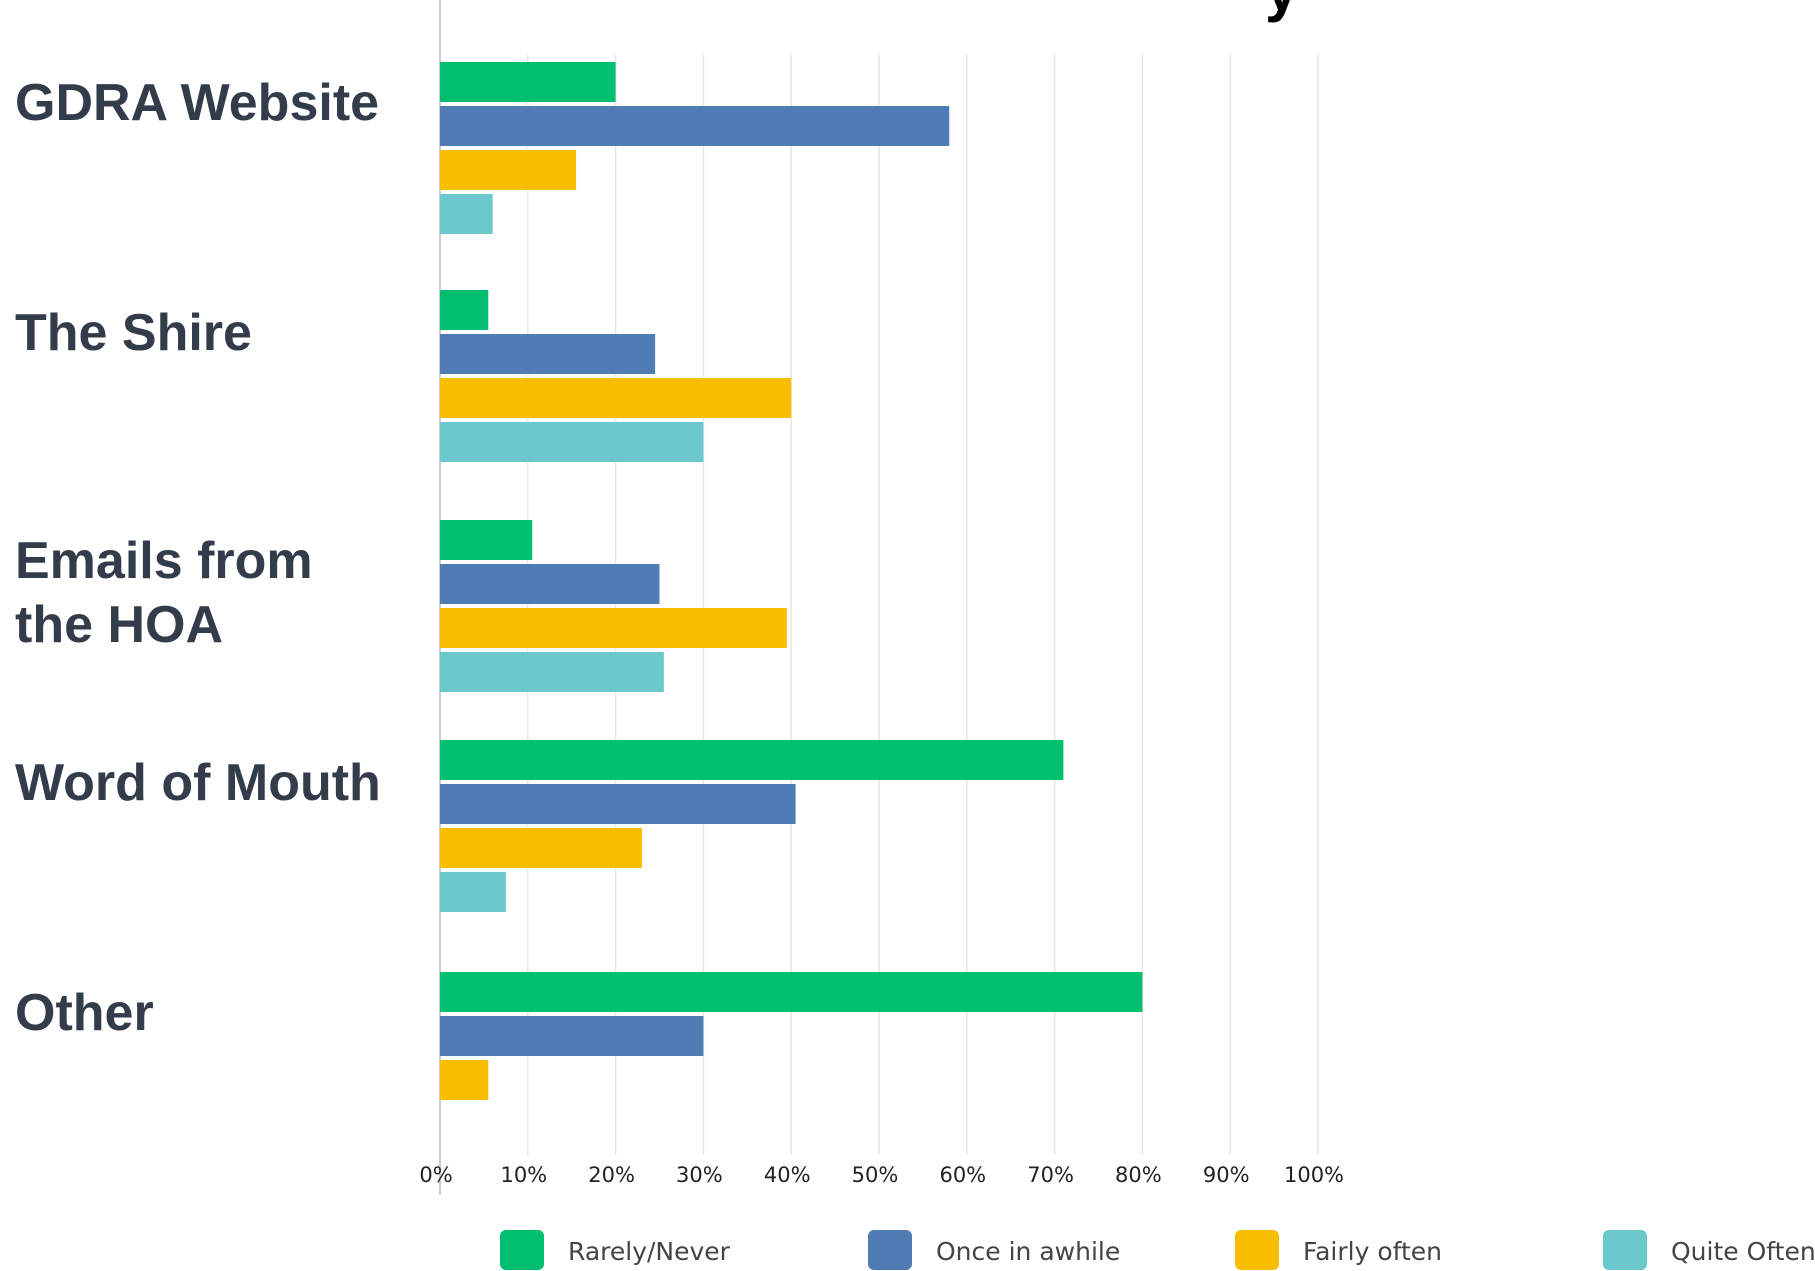 Image resolution: width=1815 pixels, height=1271 pixels. I want to click on x-tick-label: 20%, so click(611, 1175).